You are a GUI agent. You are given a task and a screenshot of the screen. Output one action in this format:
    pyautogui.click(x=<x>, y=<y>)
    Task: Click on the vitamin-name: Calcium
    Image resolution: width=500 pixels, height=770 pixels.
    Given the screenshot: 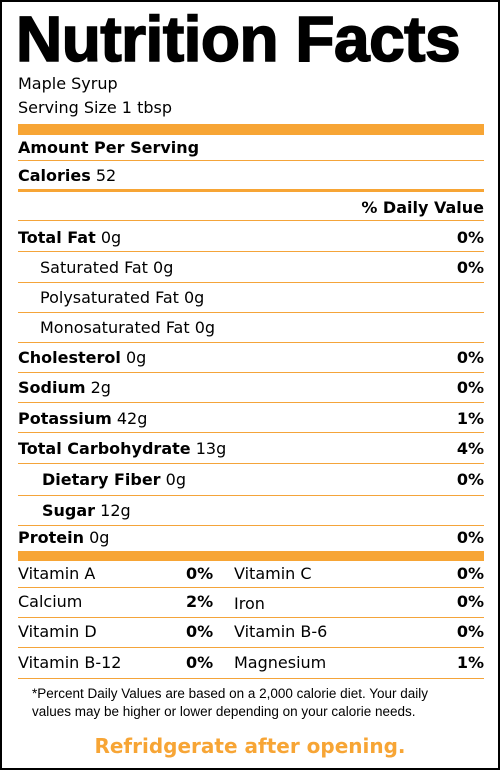 What is the action you would take?
    pyautogui.click(x=50, y=601)
    